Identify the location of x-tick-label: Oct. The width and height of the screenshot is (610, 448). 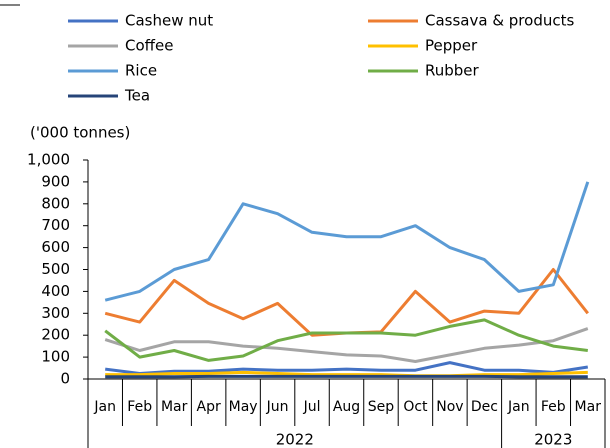
(415, 407).